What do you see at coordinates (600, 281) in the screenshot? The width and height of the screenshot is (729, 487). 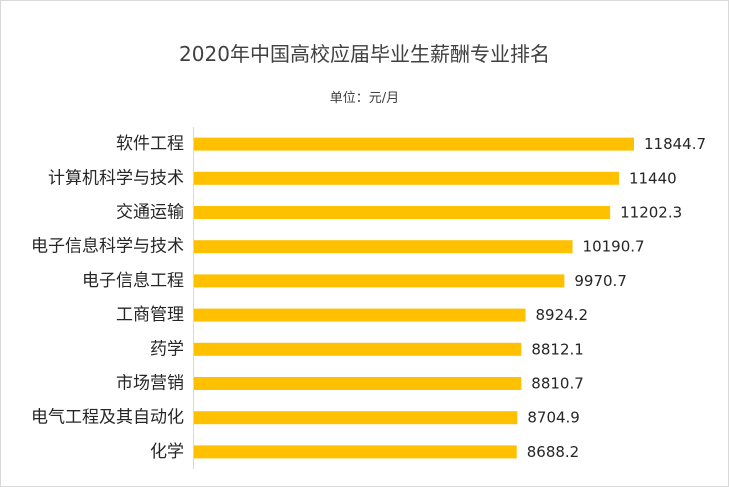 I see `value-label-4: 9970.7` at bounding box center [600, 281].